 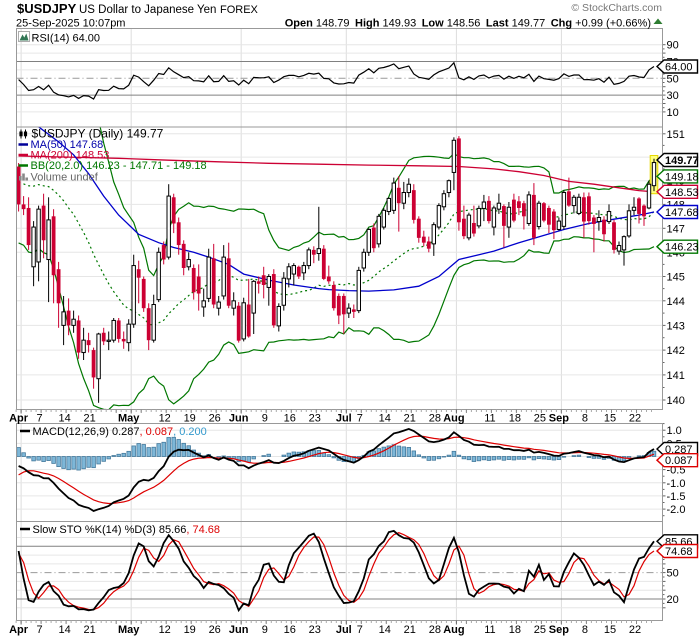 I want to click on svg-text: 141, so click(x=676, y=376).